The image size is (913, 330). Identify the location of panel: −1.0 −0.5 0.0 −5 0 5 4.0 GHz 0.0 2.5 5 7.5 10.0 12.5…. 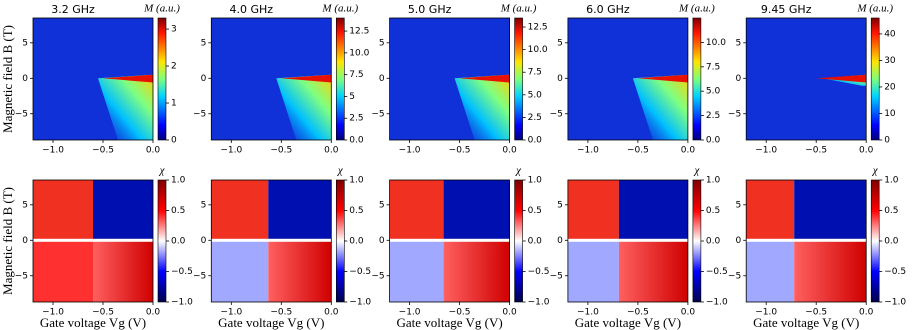
(281, 79).